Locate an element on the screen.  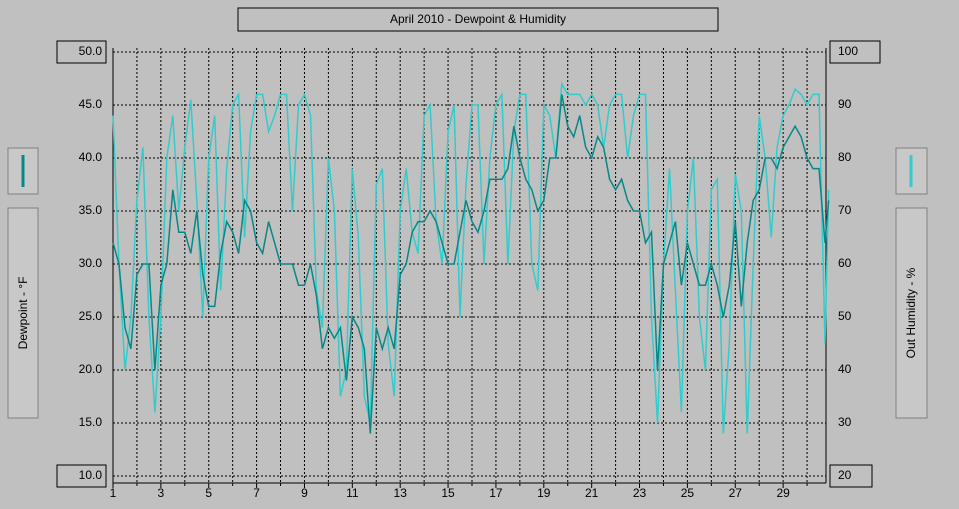
y2-tick-label: 60 is located at coordinates (845, 263).